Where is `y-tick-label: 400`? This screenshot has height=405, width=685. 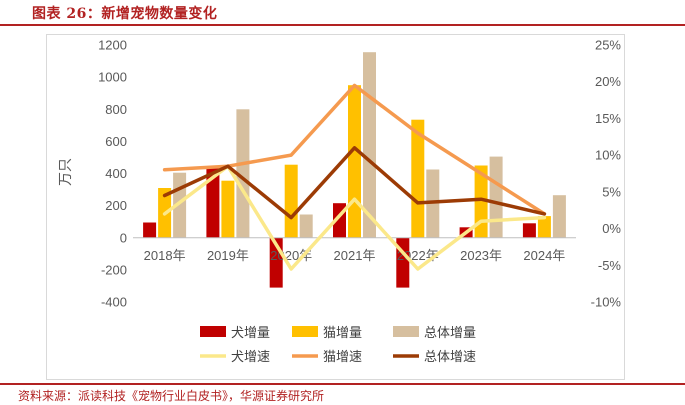
y-tick-label: 400 is located at coordinates (116, 173).